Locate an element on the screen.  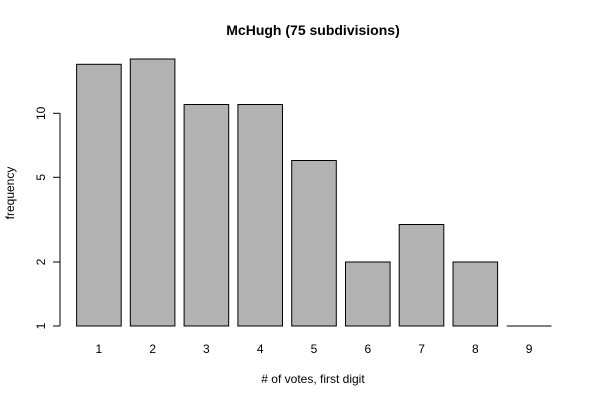
x-tick-label-1: 1 is located at coordinates (99, 349).